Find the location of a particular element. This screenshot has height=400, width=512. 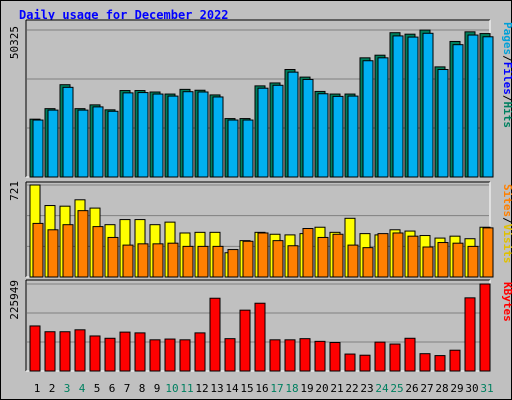

x-tick-label: 5 is located at coordinates (97, 388).